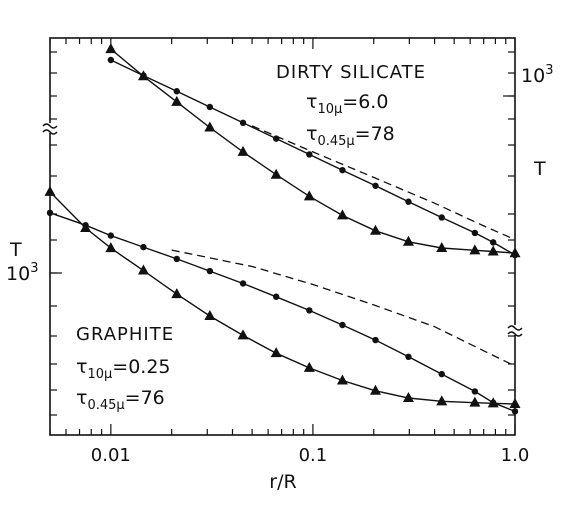 The image size is (570, 505). Describe the element at coordinates (351, 72) in the screenshot. I see `silicate-title: DIRTY SILICATE` at that location.